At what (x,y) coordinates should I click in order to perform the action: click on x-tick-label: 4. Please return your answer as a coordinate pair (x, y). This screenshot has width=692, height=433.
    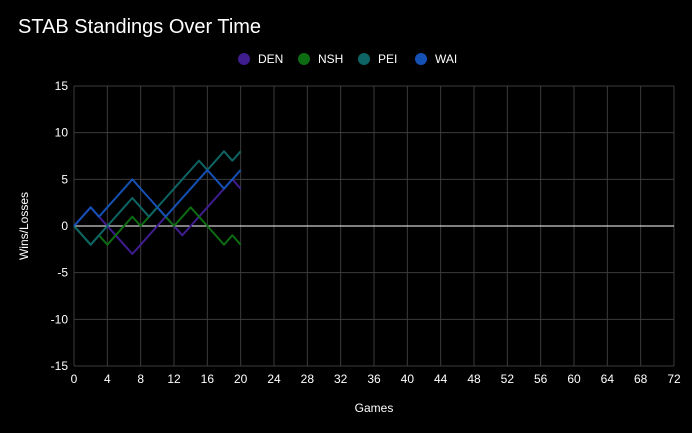
    Looking at the image, I should click on (107, 379).